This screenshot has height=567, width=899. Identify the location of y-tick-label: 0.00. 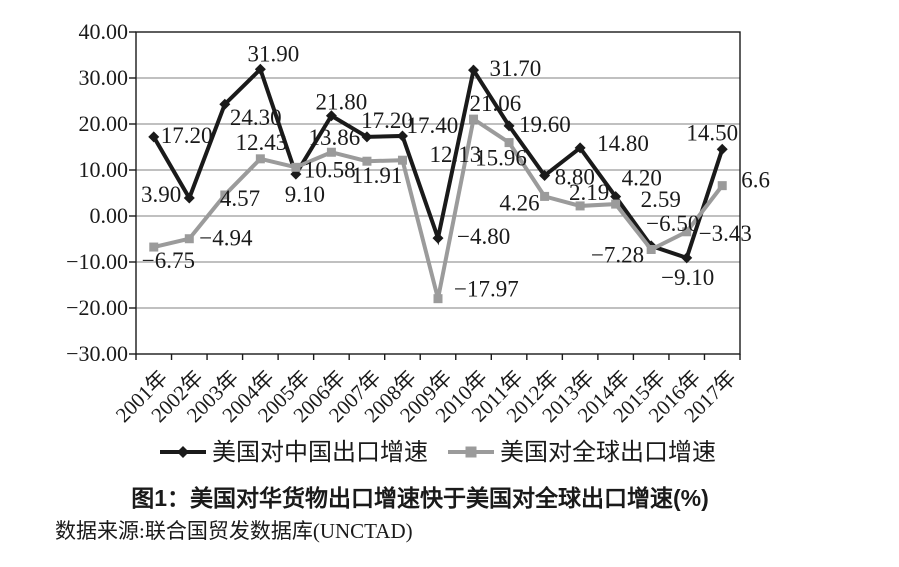
(109, 215).